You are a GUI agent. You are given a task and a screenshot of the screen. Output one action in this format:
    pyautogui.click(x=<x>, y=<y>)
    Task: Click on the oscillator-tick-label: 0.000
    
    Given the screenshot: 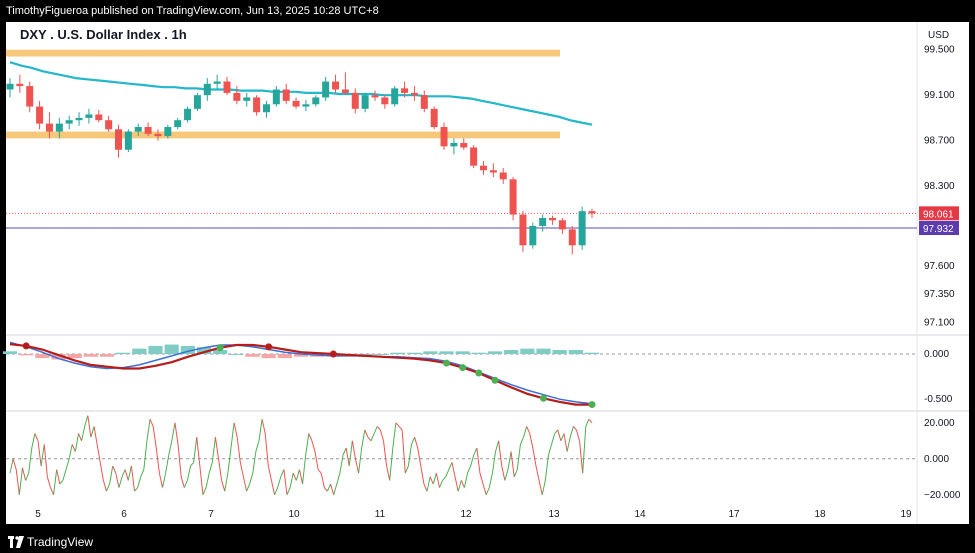 What is the action you would take?
    pyautogui.click(x=936, y=459)
    